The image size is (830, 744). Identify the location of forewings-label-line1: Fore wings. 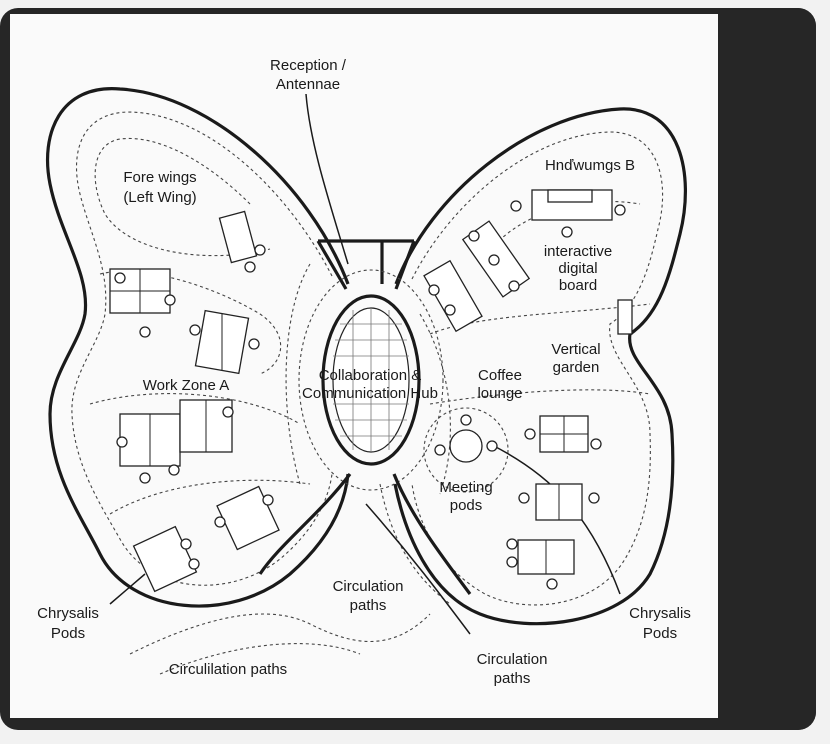
(159, 177).